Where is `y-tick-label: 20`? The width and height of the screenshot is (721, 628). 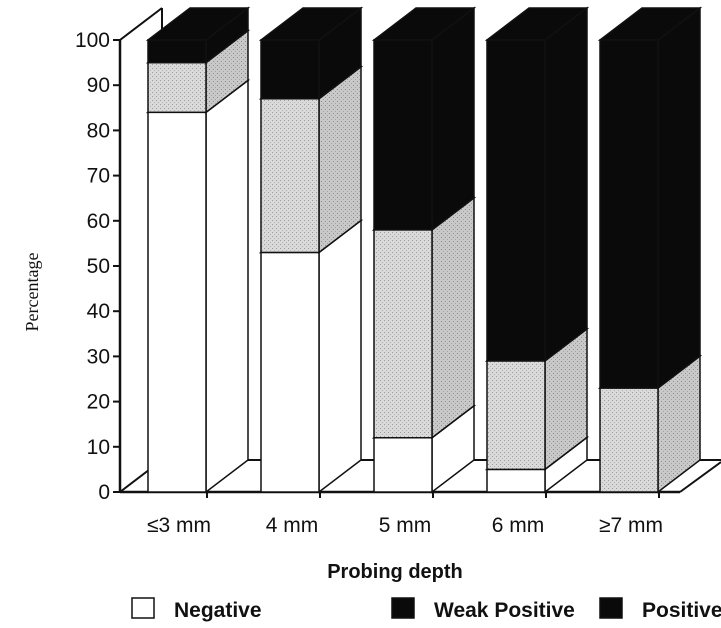
y-tick-label: 20 is located at coordinates (98, 402).